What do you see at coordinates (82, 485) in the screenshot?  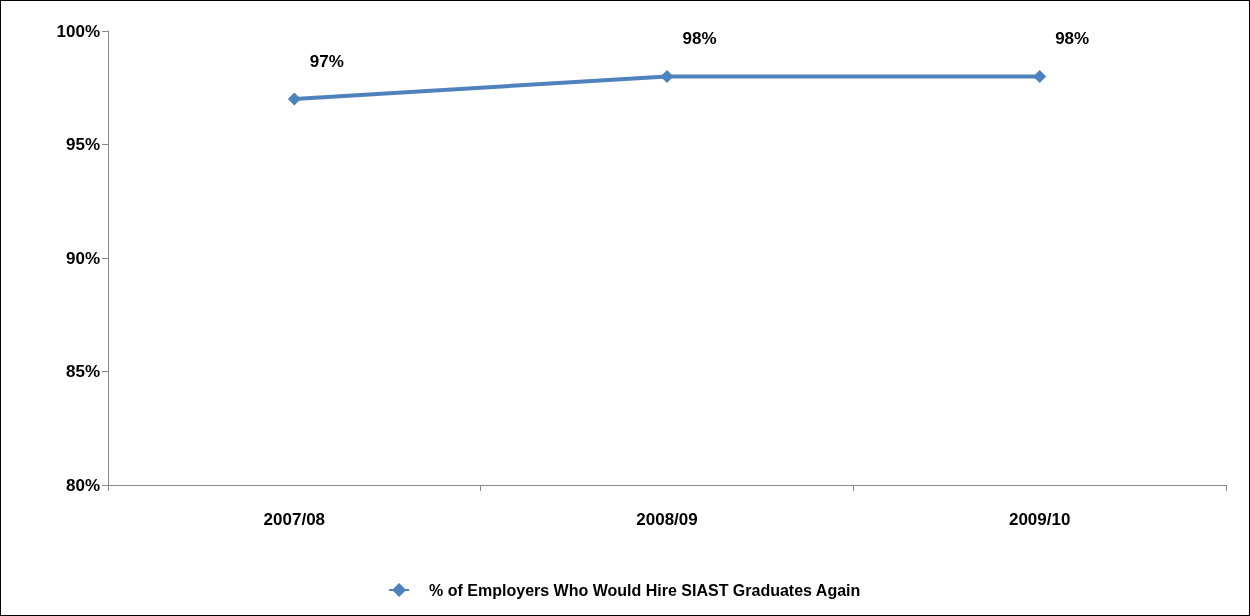 I see `y-tick-label: 80%` at bounding box center [82, 485].